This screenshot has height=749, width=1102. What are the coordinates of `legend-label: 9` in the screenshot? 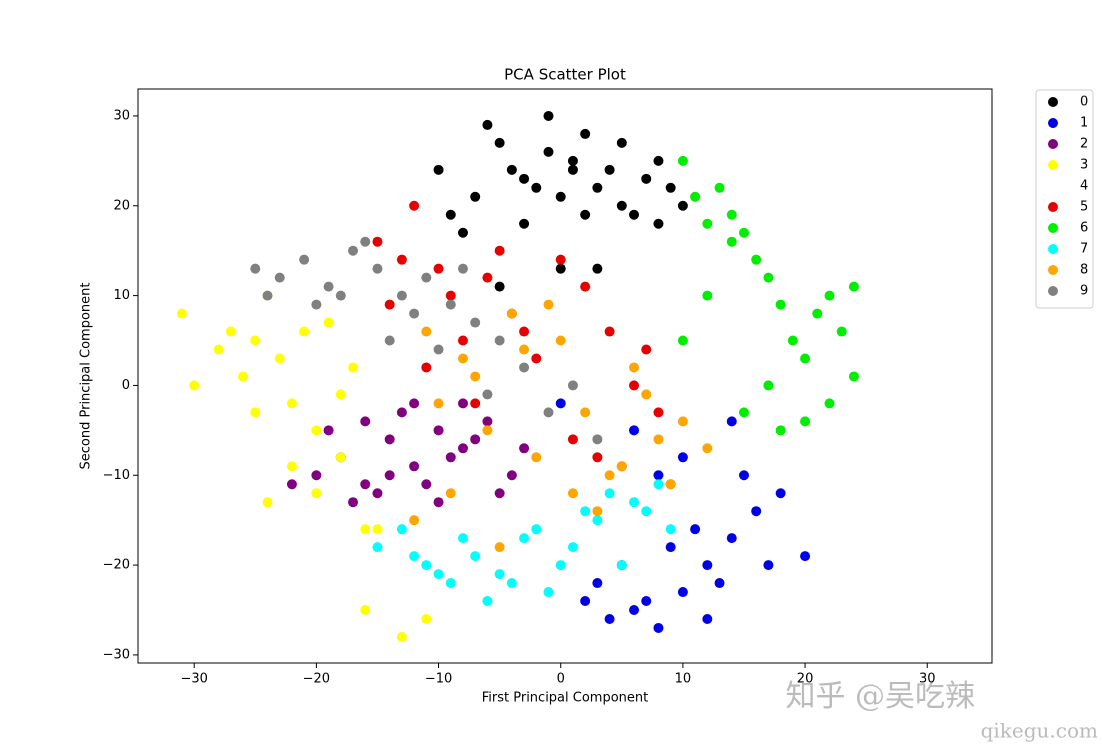 It's located at (1084, 291).